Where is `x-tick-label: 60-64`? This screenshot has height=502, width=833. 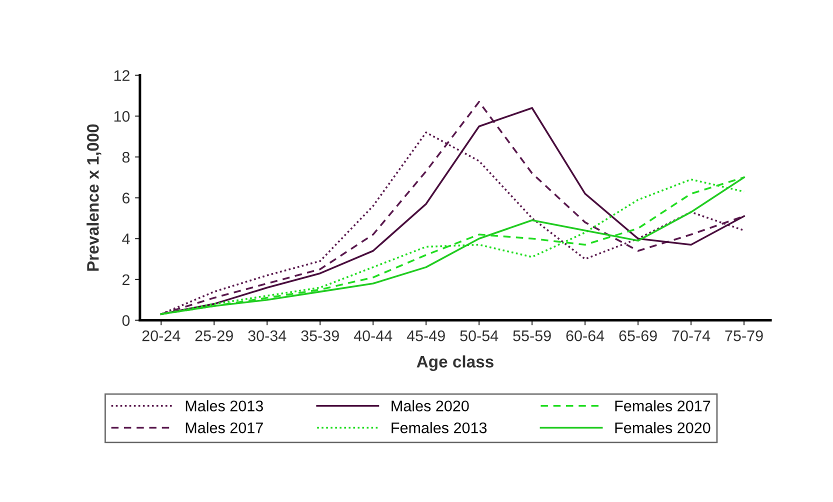
x-tick-label: 60-64 is located at coordinates (585, 336).